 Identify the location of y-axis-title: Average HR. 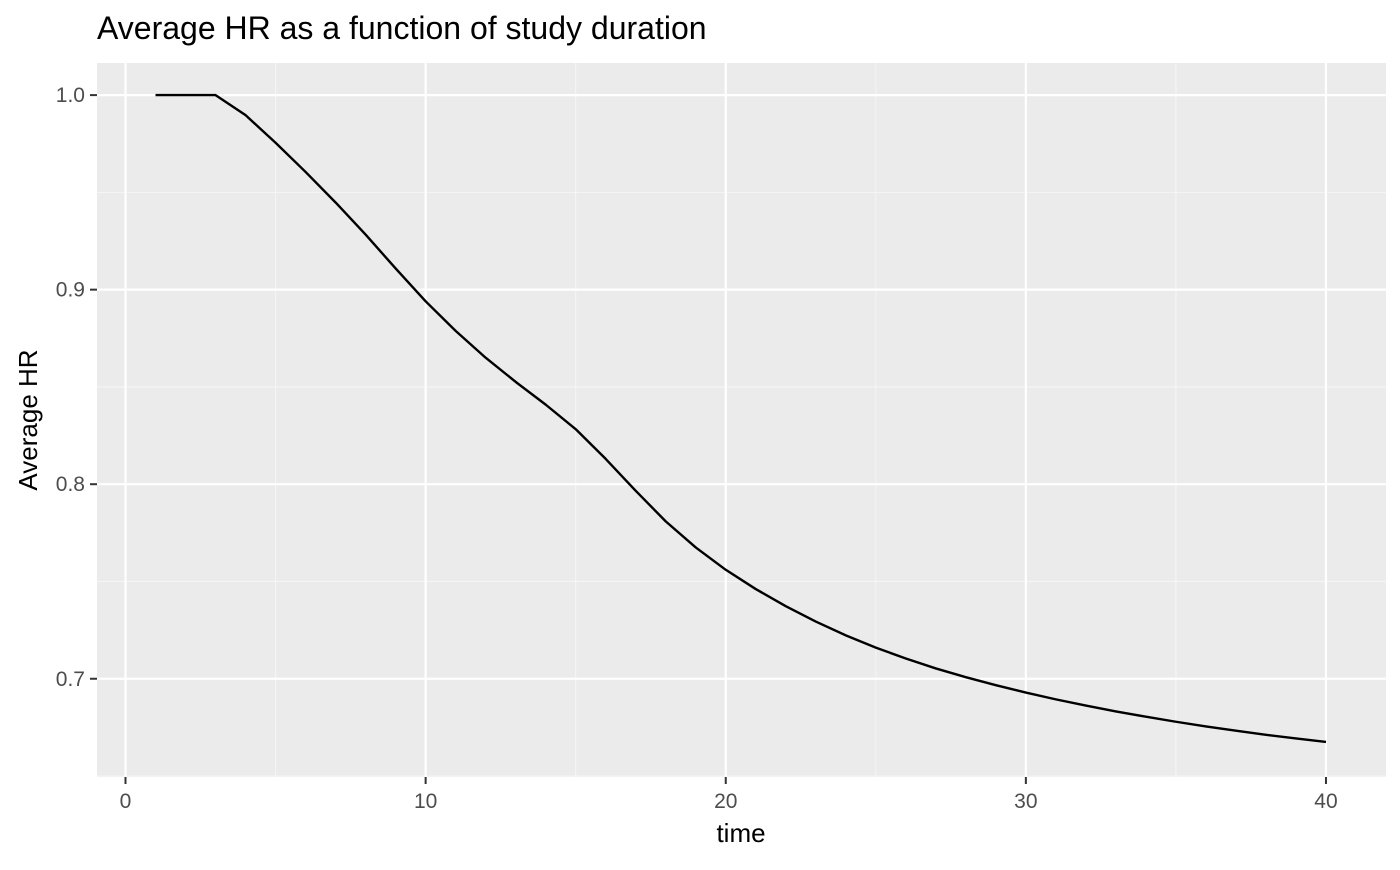
(28, 419).